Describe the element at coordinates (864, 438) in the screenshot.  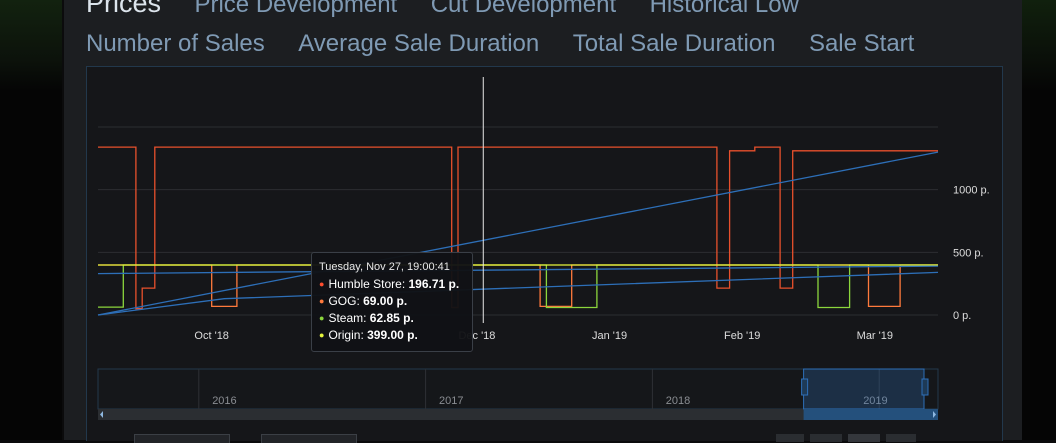
I see `range-button-active` at that location.